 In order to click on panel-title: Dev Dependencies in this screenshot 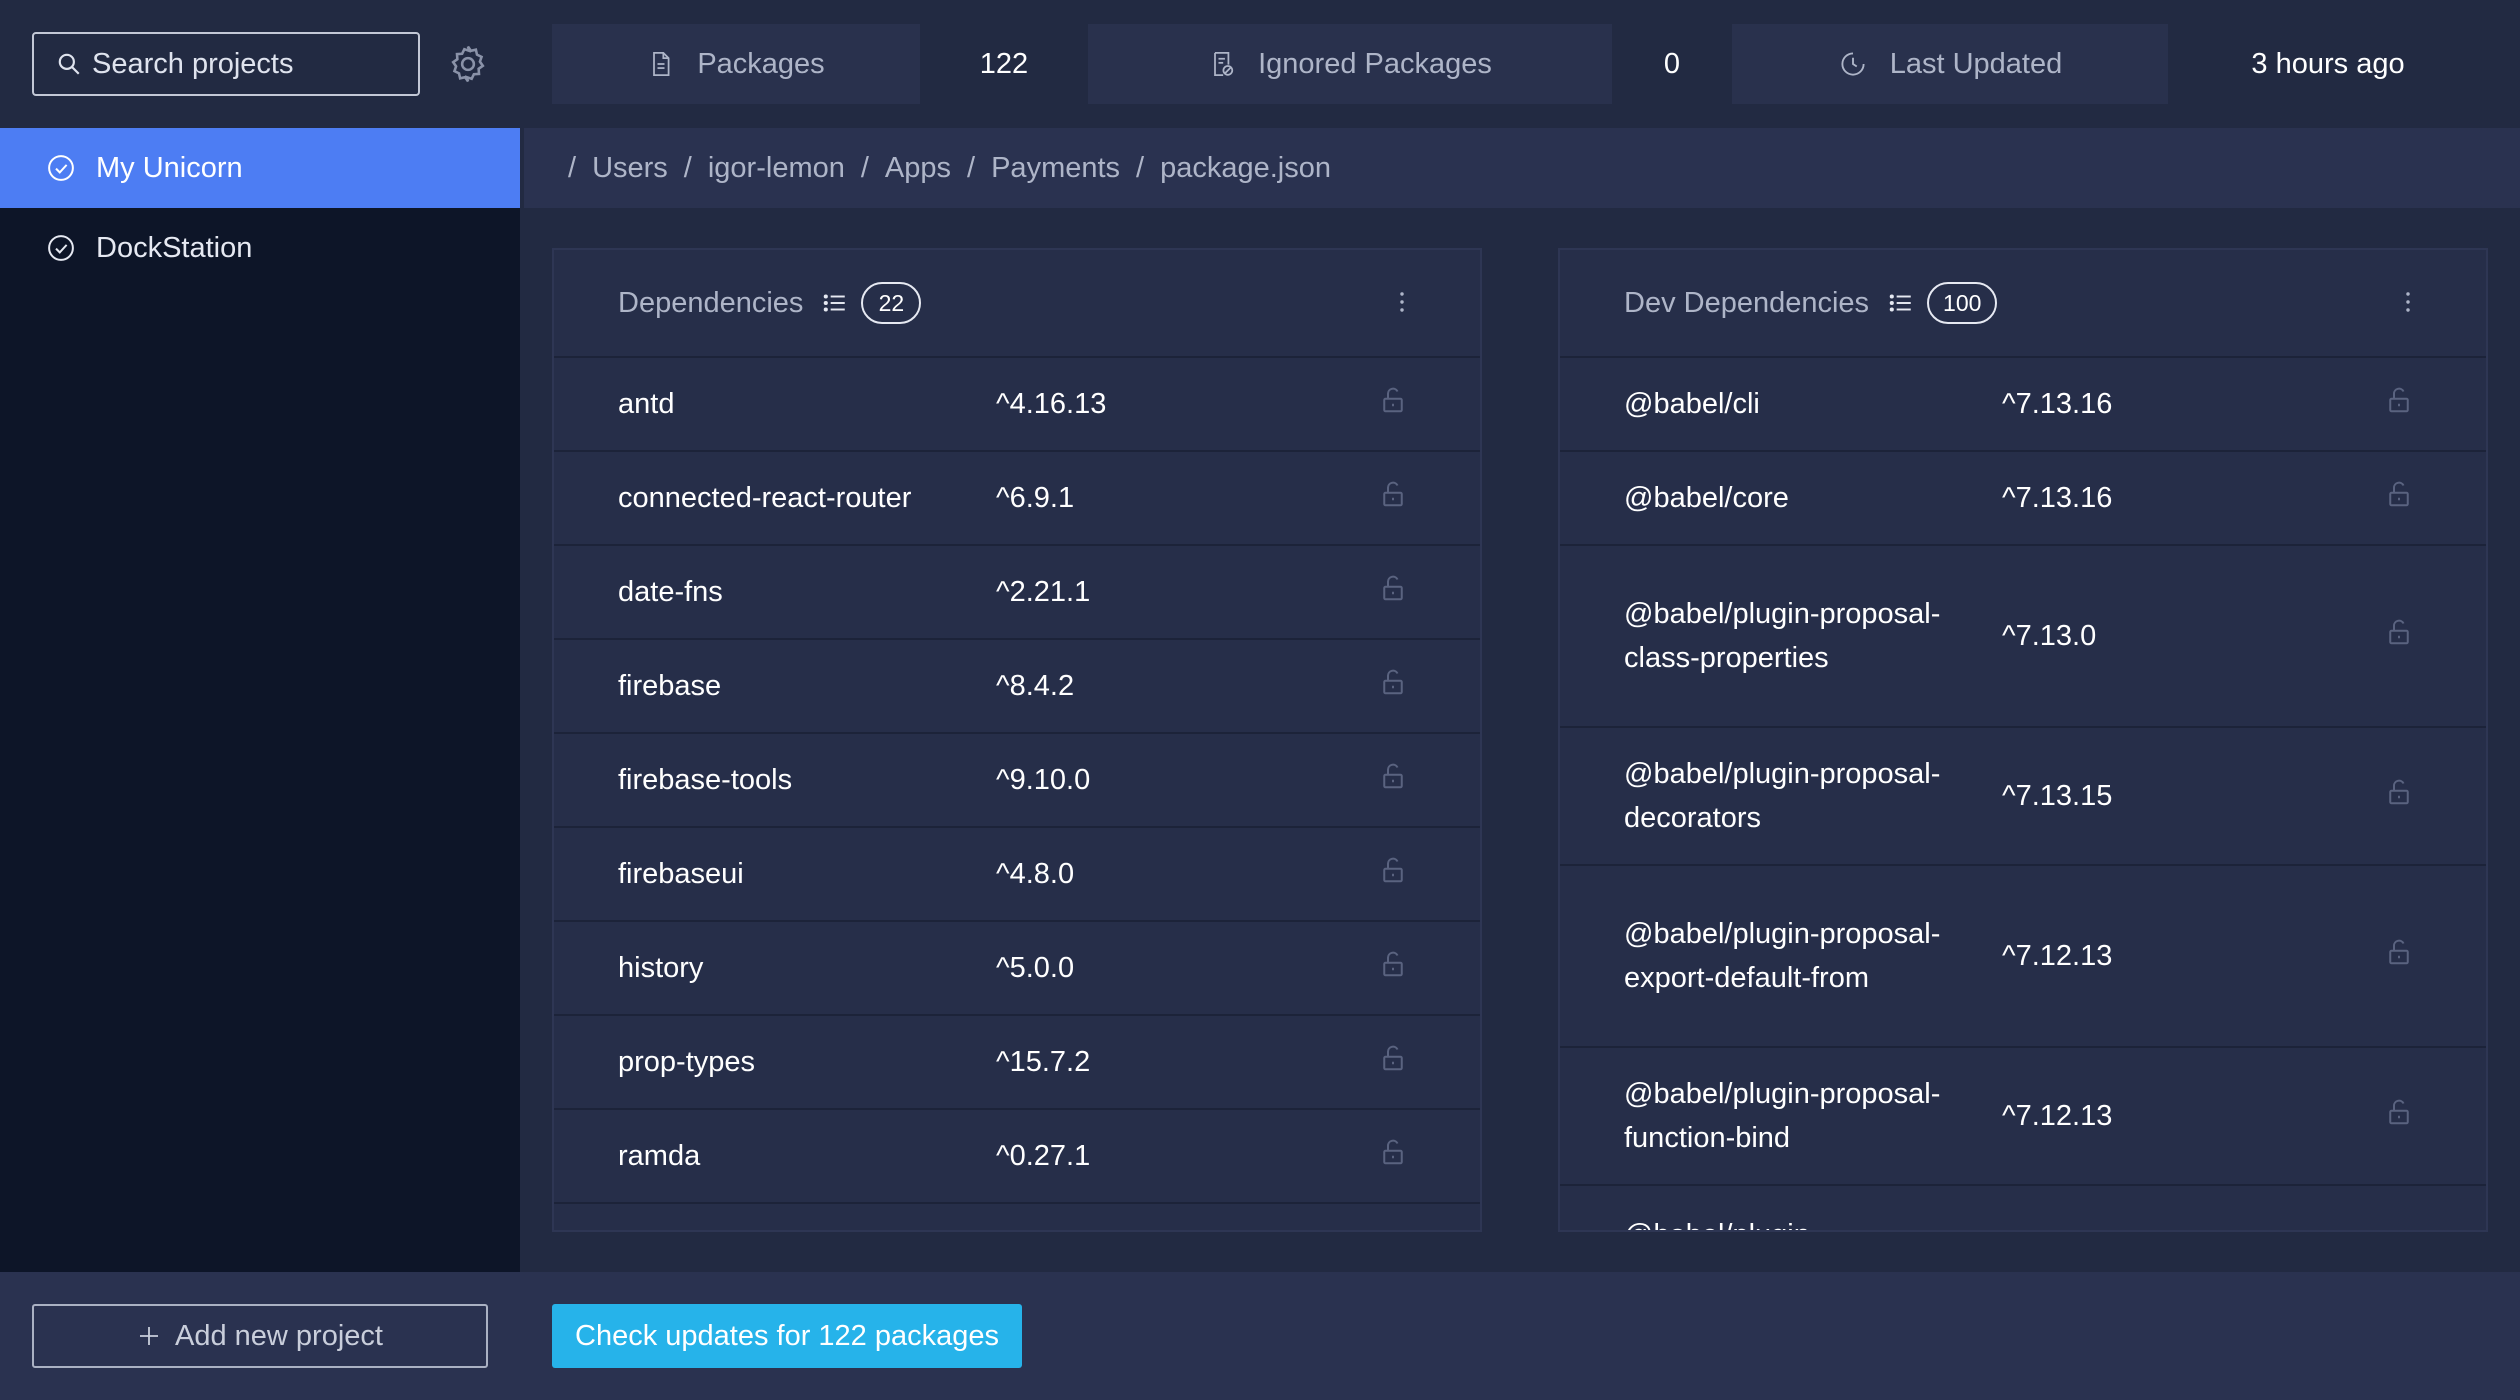, I will do `click(1747, 302)`.